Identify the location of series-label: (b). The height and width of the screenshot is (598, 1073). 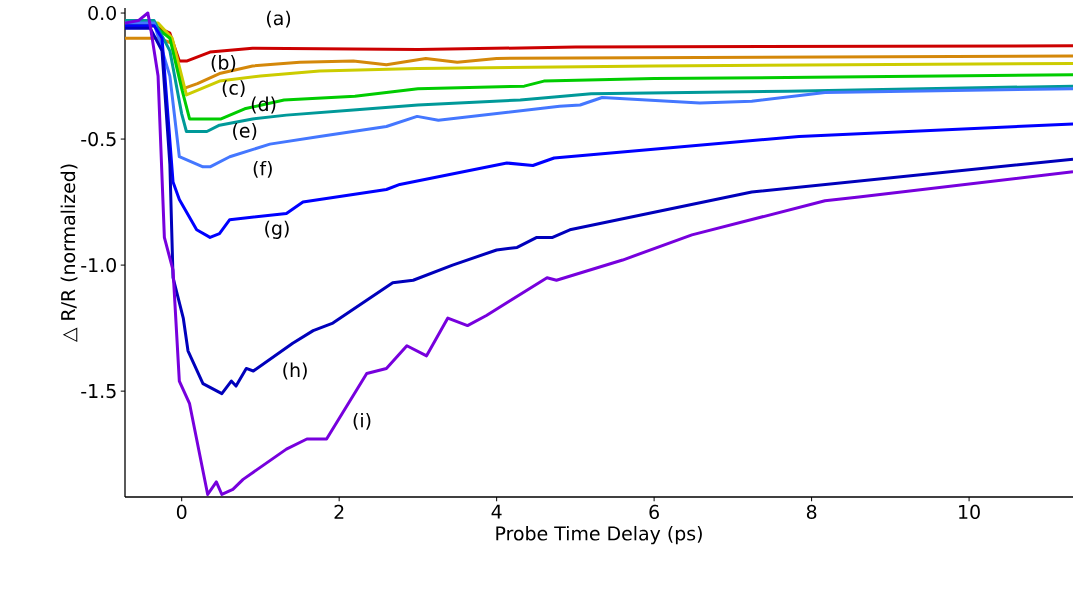
(223, 63).